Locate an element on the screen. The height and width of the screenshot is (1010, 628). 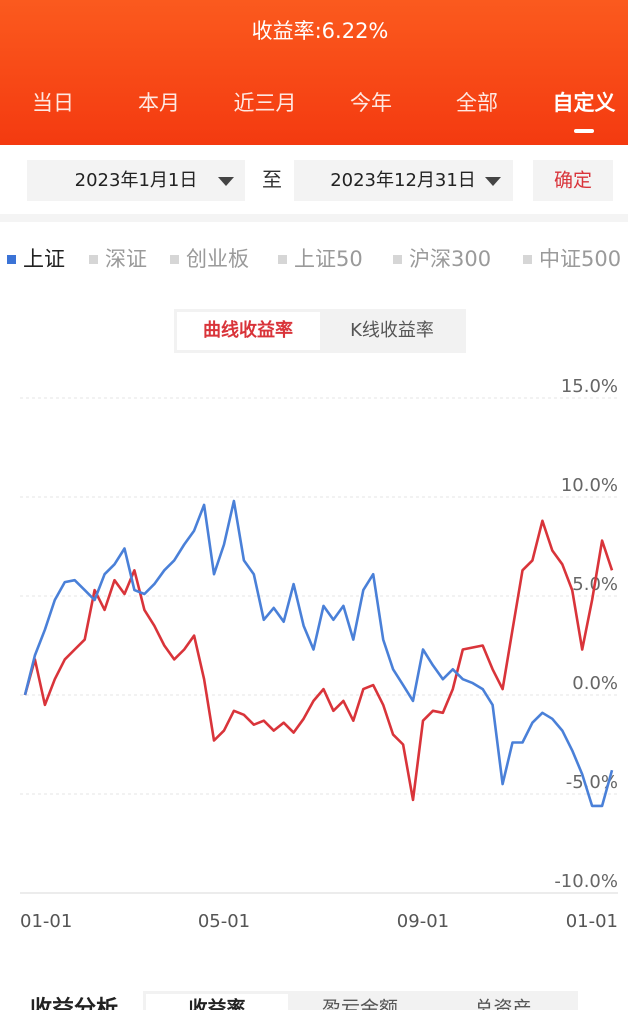
period-tab: 全部 is located at coordinates (477, 103).